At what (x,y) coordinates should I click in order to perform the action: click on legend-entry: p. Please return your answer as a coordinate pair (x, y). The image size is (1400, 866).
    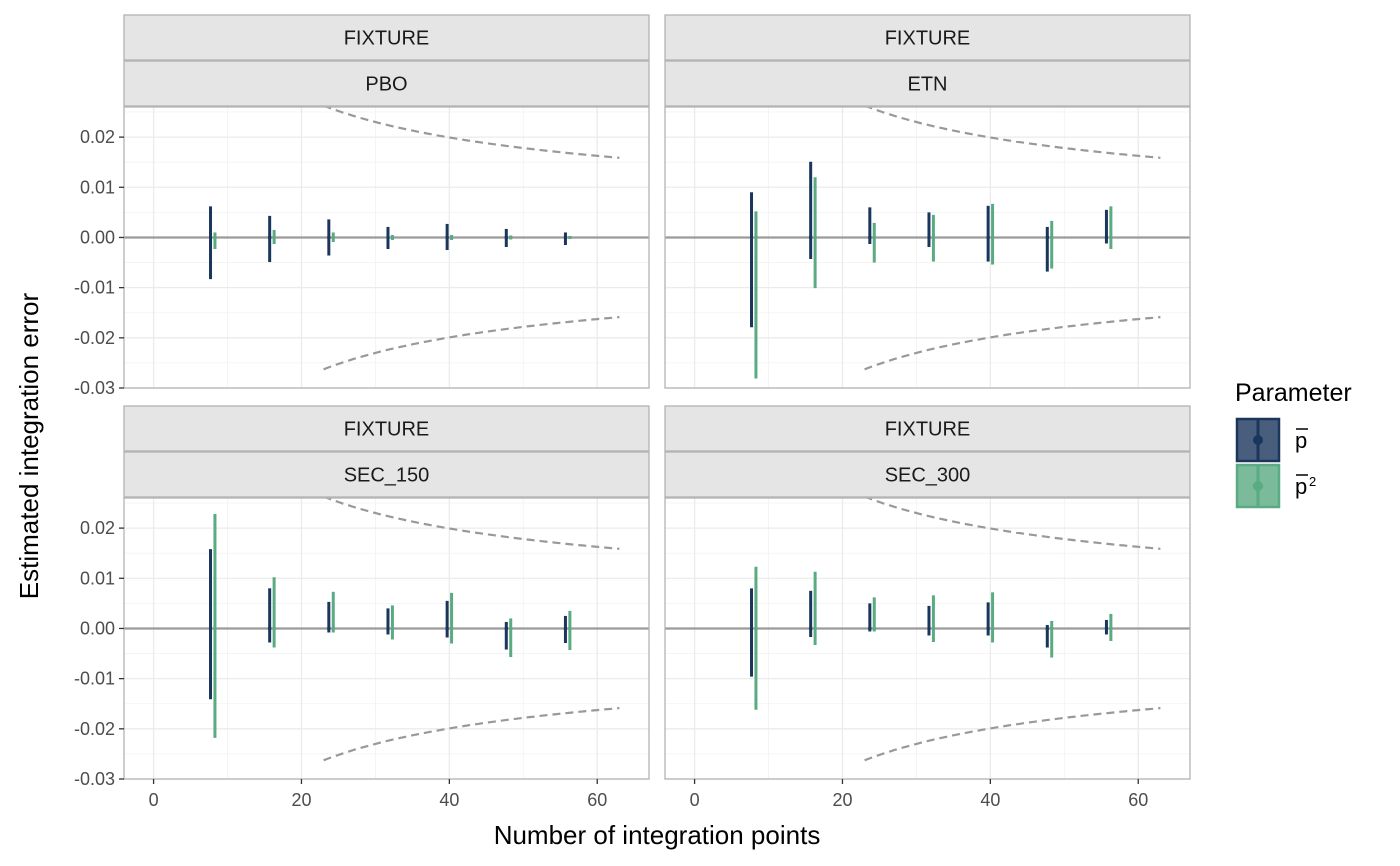
    Looking at the image, I should click on (1271, 440).